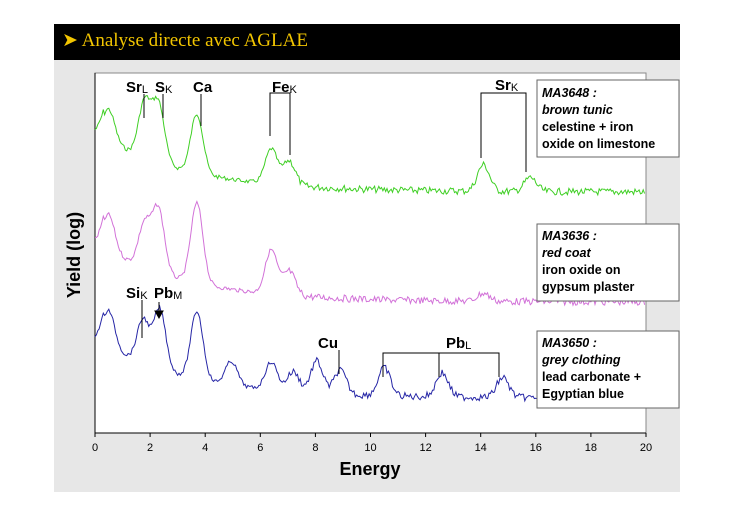  I want to click on x-tick-label: 20, so click(646, 448).